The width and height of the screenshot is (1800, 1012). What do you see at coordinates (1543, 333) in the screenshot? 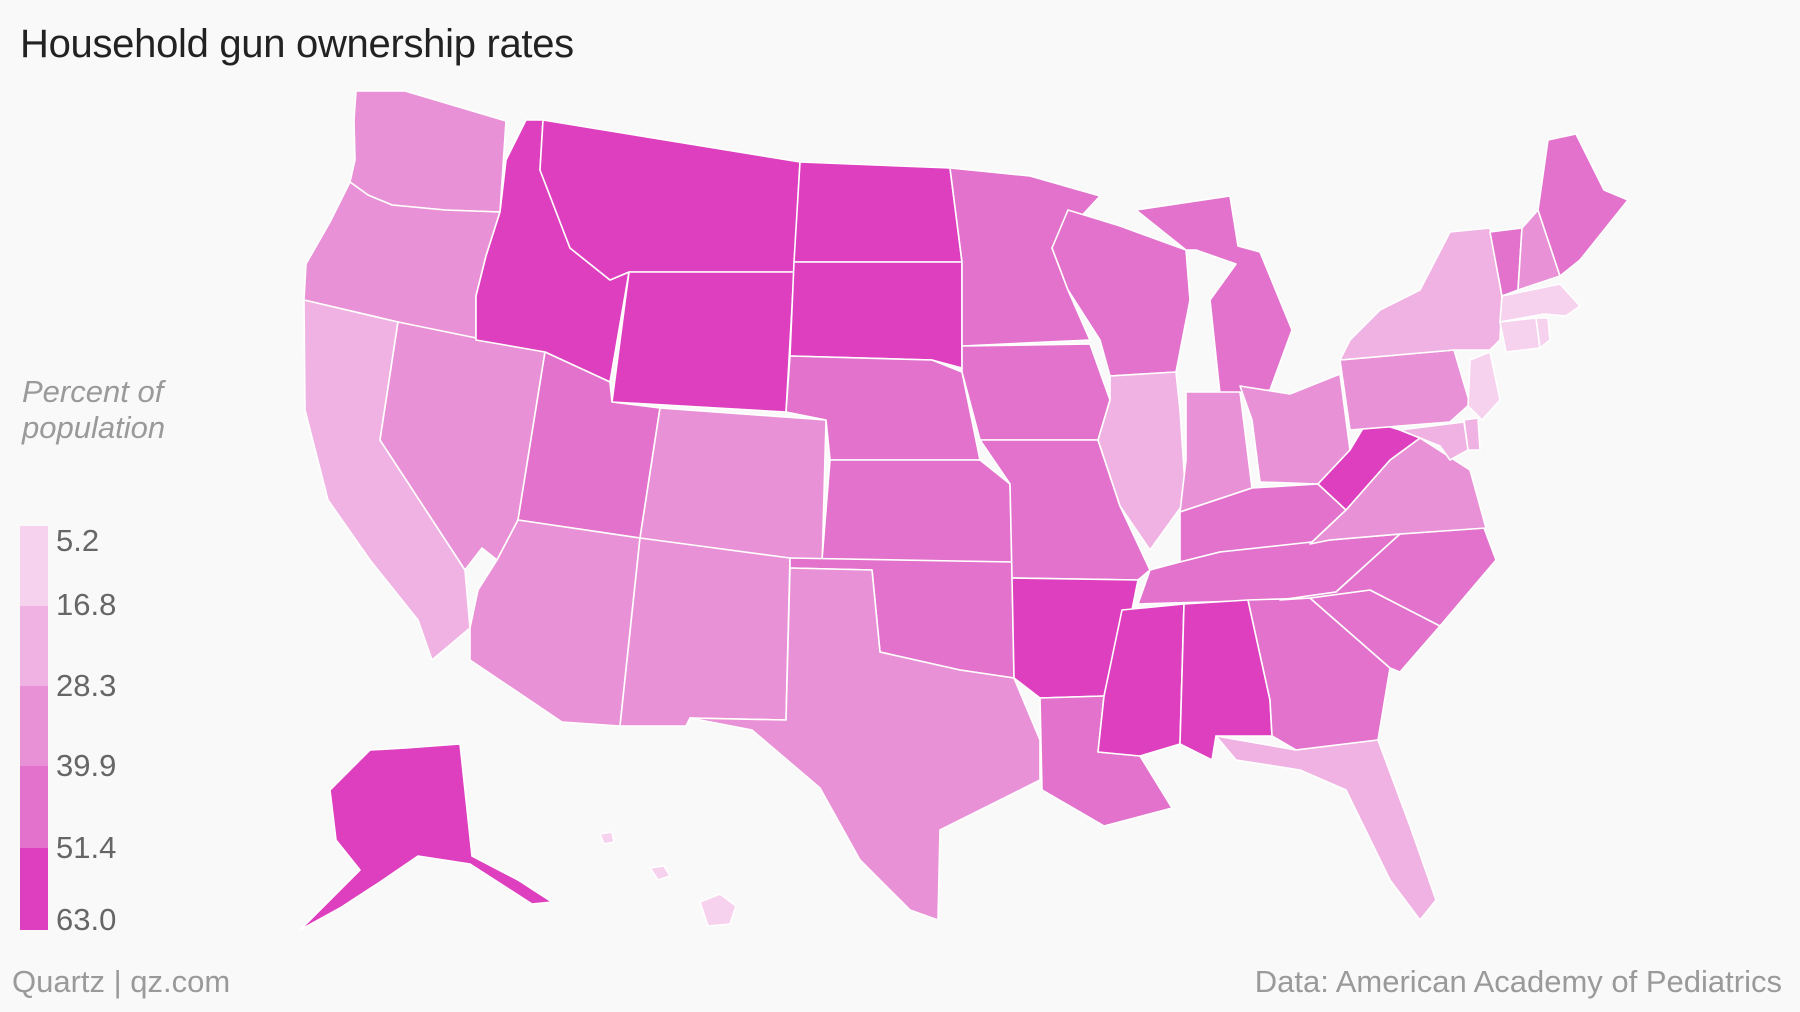
I see `state-RI` at bounding box center [1543, 333].